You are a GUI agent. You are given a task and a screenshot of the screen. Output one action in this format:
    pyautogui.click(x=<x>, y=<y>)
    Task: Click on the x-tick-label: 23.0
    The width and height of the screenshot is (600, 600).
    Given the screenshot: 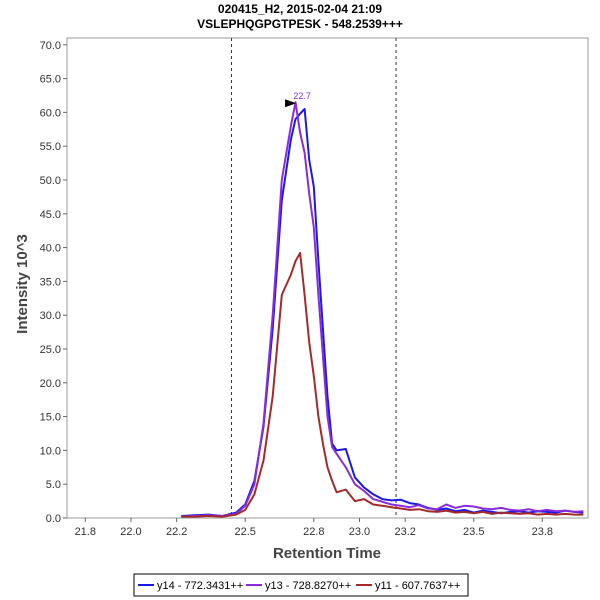 What is the action you would take?
    pyautogui.click(x=359, y=532)
    